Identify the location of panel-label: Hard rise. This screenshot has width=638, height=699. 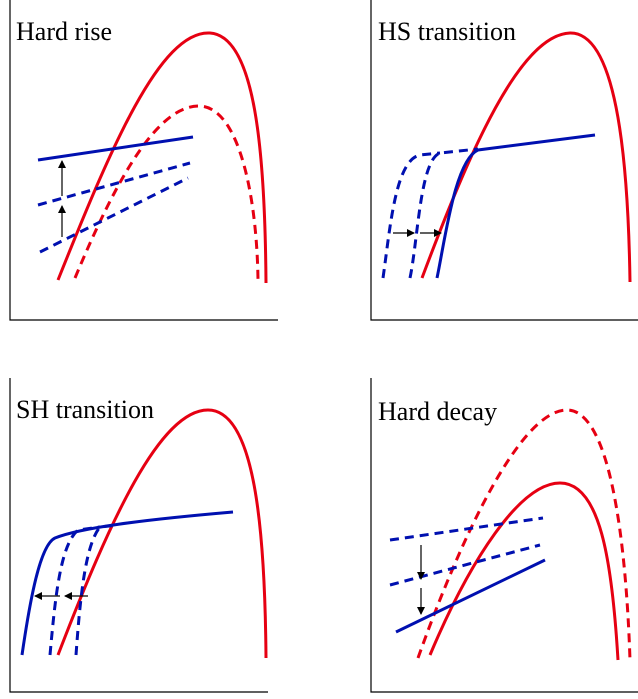
(64, 31).